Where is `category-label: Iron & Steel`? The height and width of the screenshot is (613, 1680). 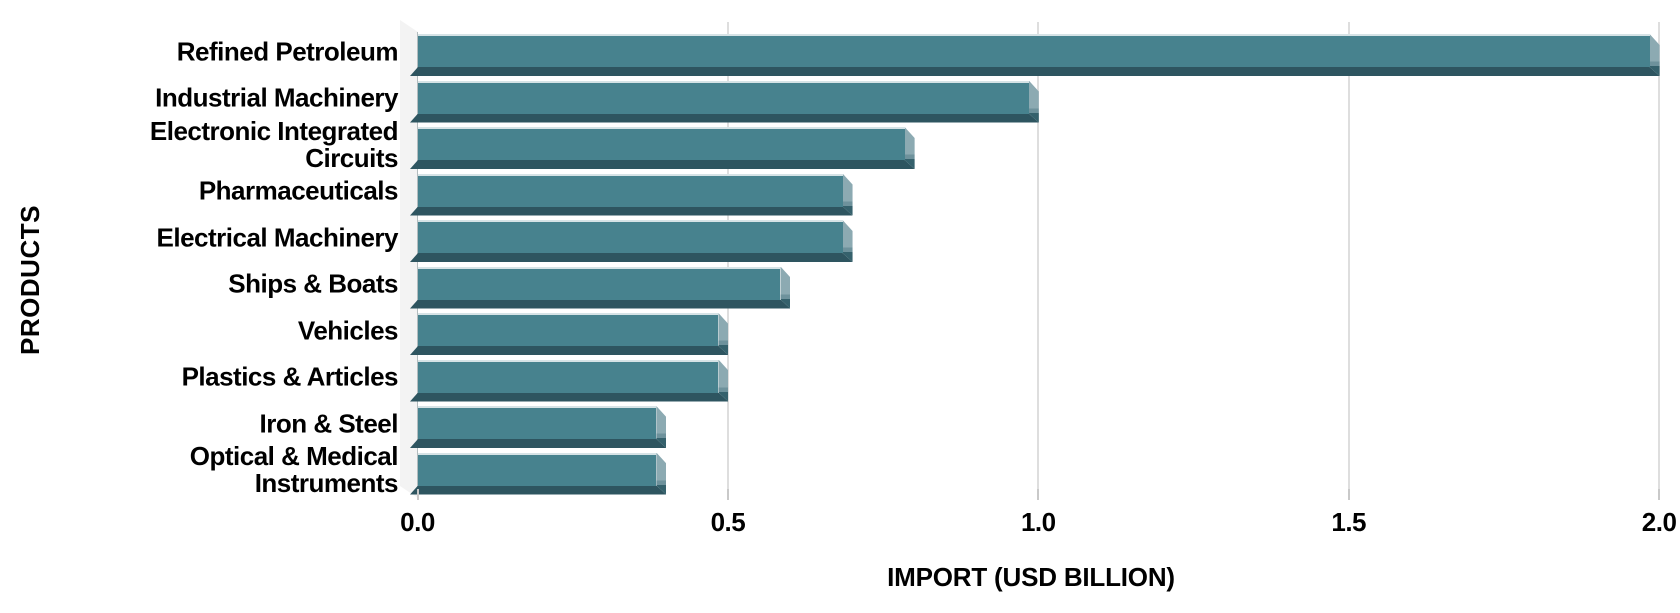 category-label: Iron & Steel is located at coordinates (329, 423).